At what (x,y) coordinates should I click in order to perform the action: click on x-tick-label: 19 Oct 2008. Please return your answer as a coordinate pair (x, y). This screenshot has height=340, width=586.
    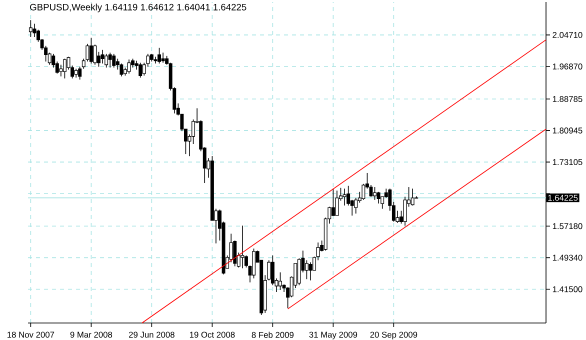
    Looking at the image, I should click on (212, 335).